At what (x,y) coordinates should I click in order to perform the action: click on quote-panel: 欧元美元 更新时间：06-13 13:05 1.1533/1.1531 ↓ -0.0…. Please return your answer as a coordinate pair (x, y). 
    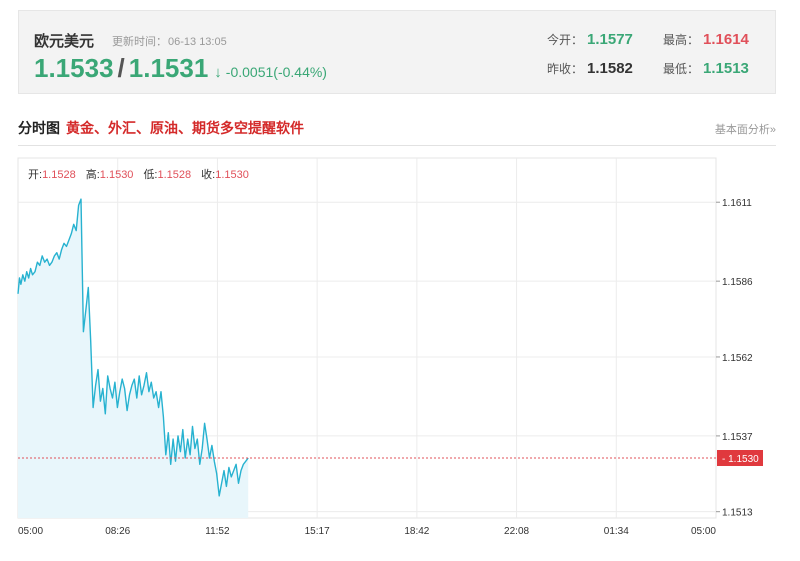
    Looking at the image, I should click on (397, 52).